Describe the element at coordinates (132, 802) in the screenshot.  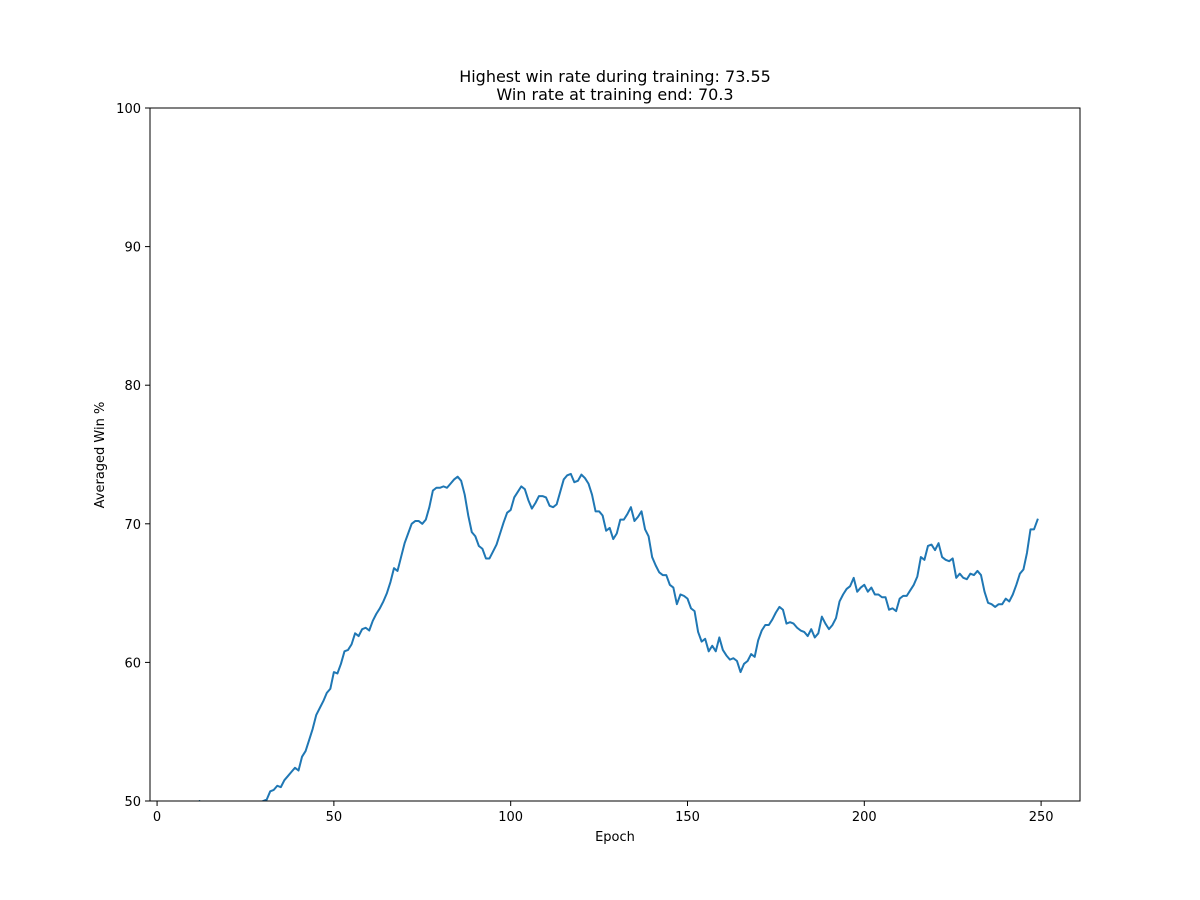
I see `y-tick-label: 50` at that location.